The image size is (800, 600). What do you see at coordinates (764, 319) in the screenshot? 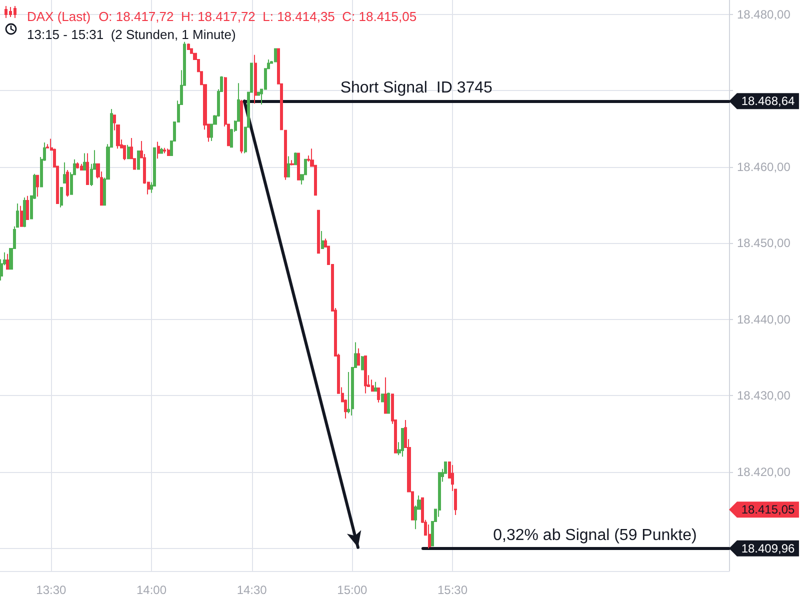
I see `y-tick-label: 18.440,00` at bounding box center [764, 319].